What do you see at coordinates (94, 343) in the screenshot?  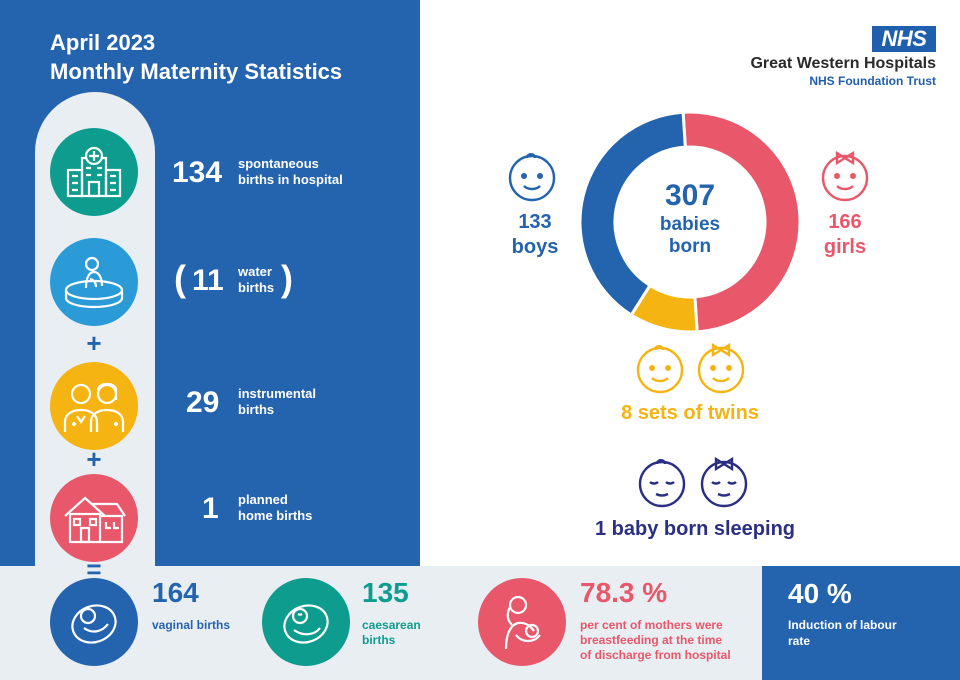 I see `plus-sign-1: +` at bounding box center [94, 343].